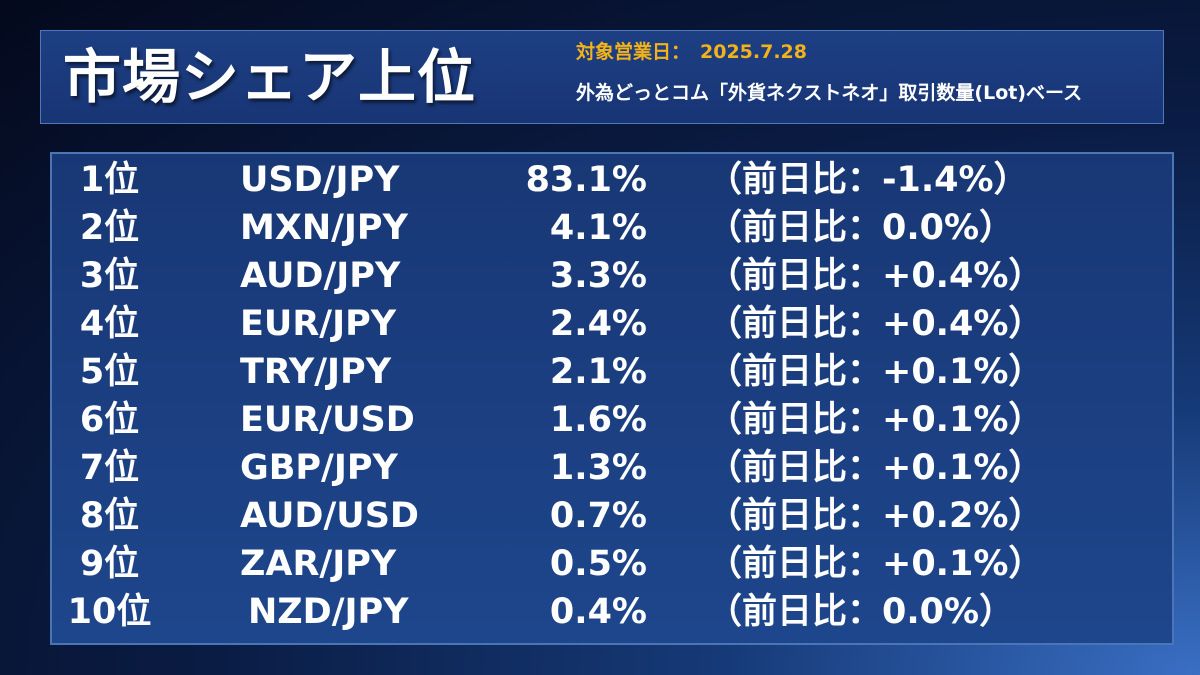 This screenshot has width=1200, height=675. I want to click on rank-label: 1位, so click(109, 180).